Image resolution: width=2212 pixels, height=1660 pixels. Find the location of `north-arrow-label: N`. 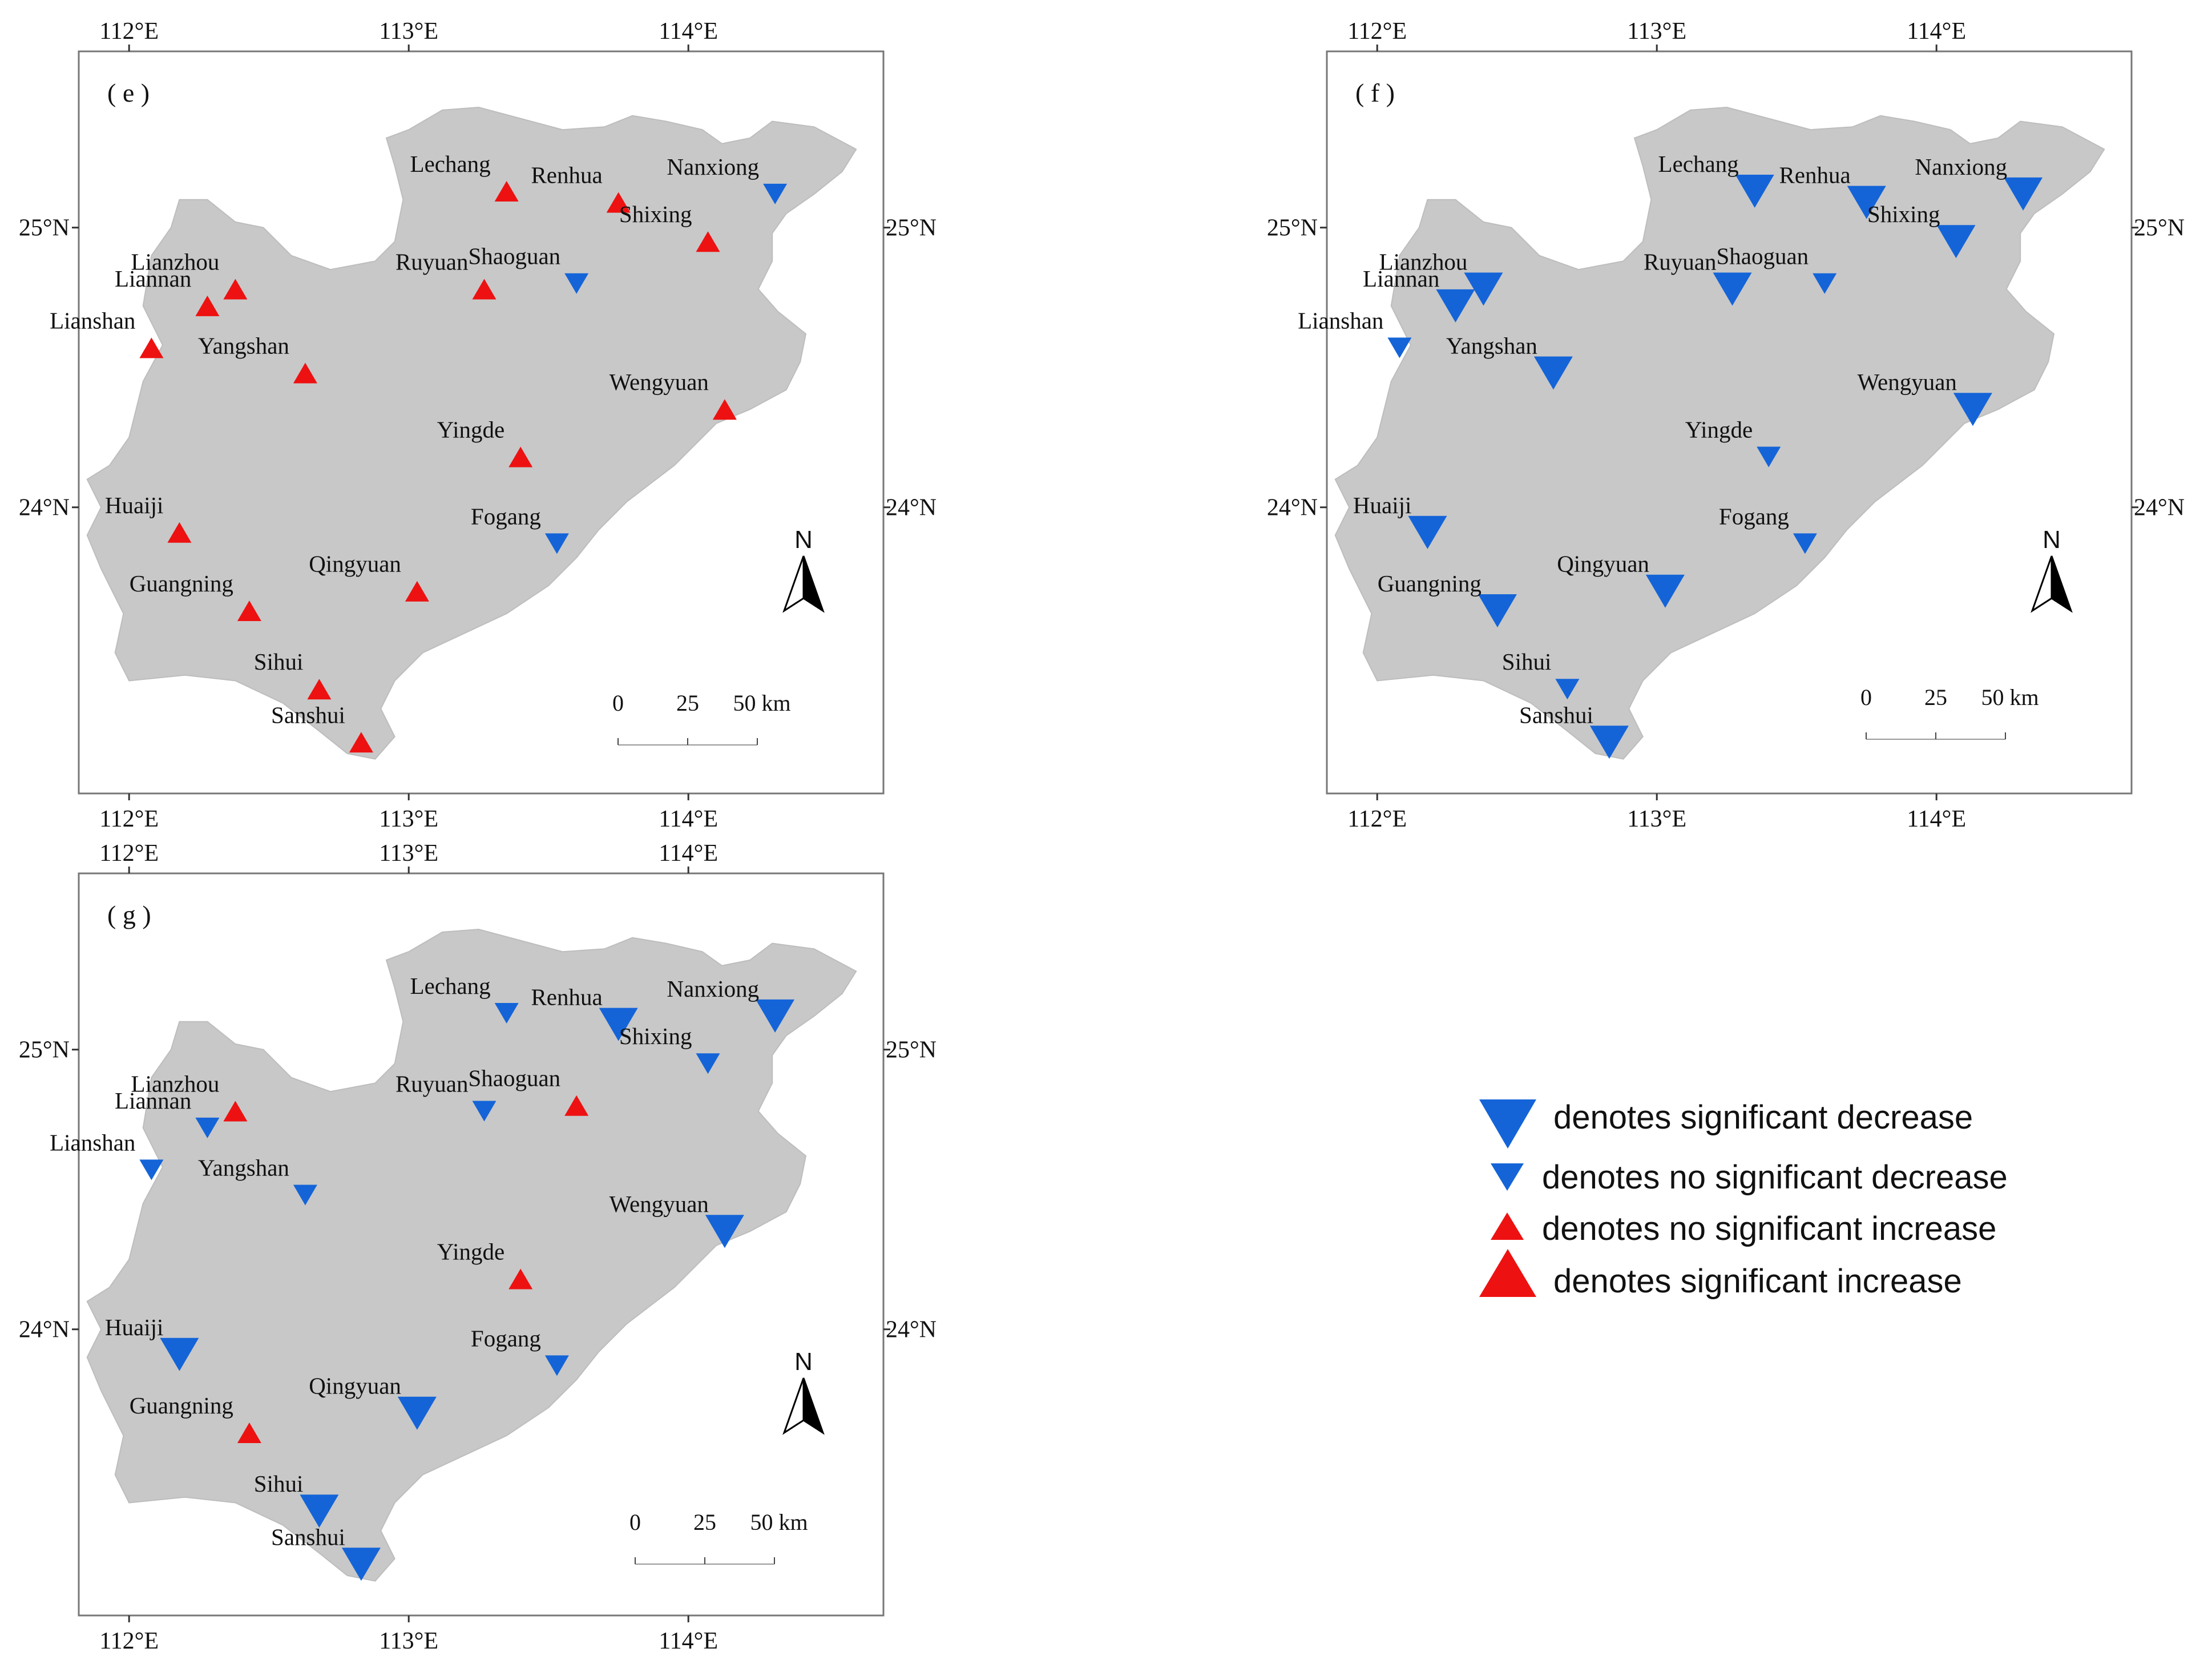

north-arrow-label: N is located at coordinates (2052, 540).